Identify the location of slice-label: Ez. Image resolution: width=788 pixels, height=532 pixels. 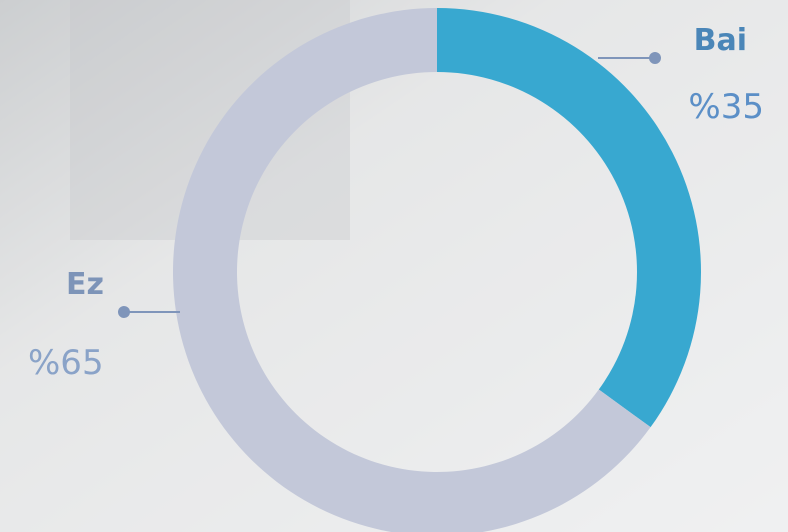
(85, 284).